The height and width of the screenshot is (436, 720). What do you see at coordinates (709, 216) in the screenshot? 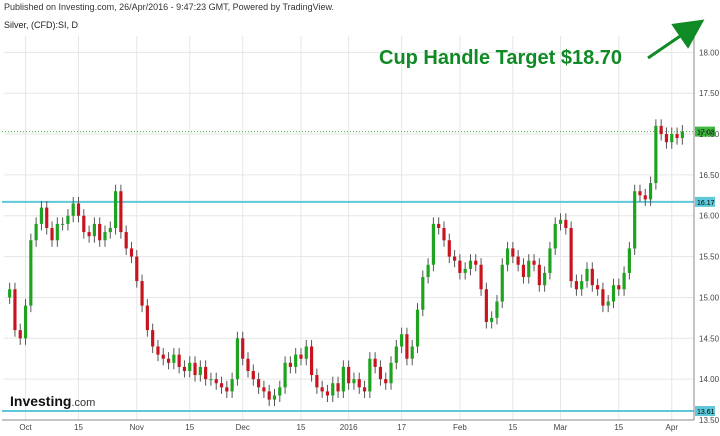
I see `y-tick-label: 16.00` at bounding box center [709, 216].